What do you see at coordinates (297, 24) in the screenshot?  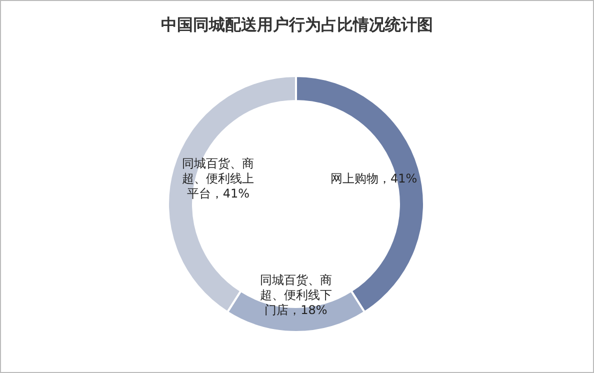 I see `chart-title: 中国同城配送用户行为占比情况统计图` at bounding box center [297, 24].